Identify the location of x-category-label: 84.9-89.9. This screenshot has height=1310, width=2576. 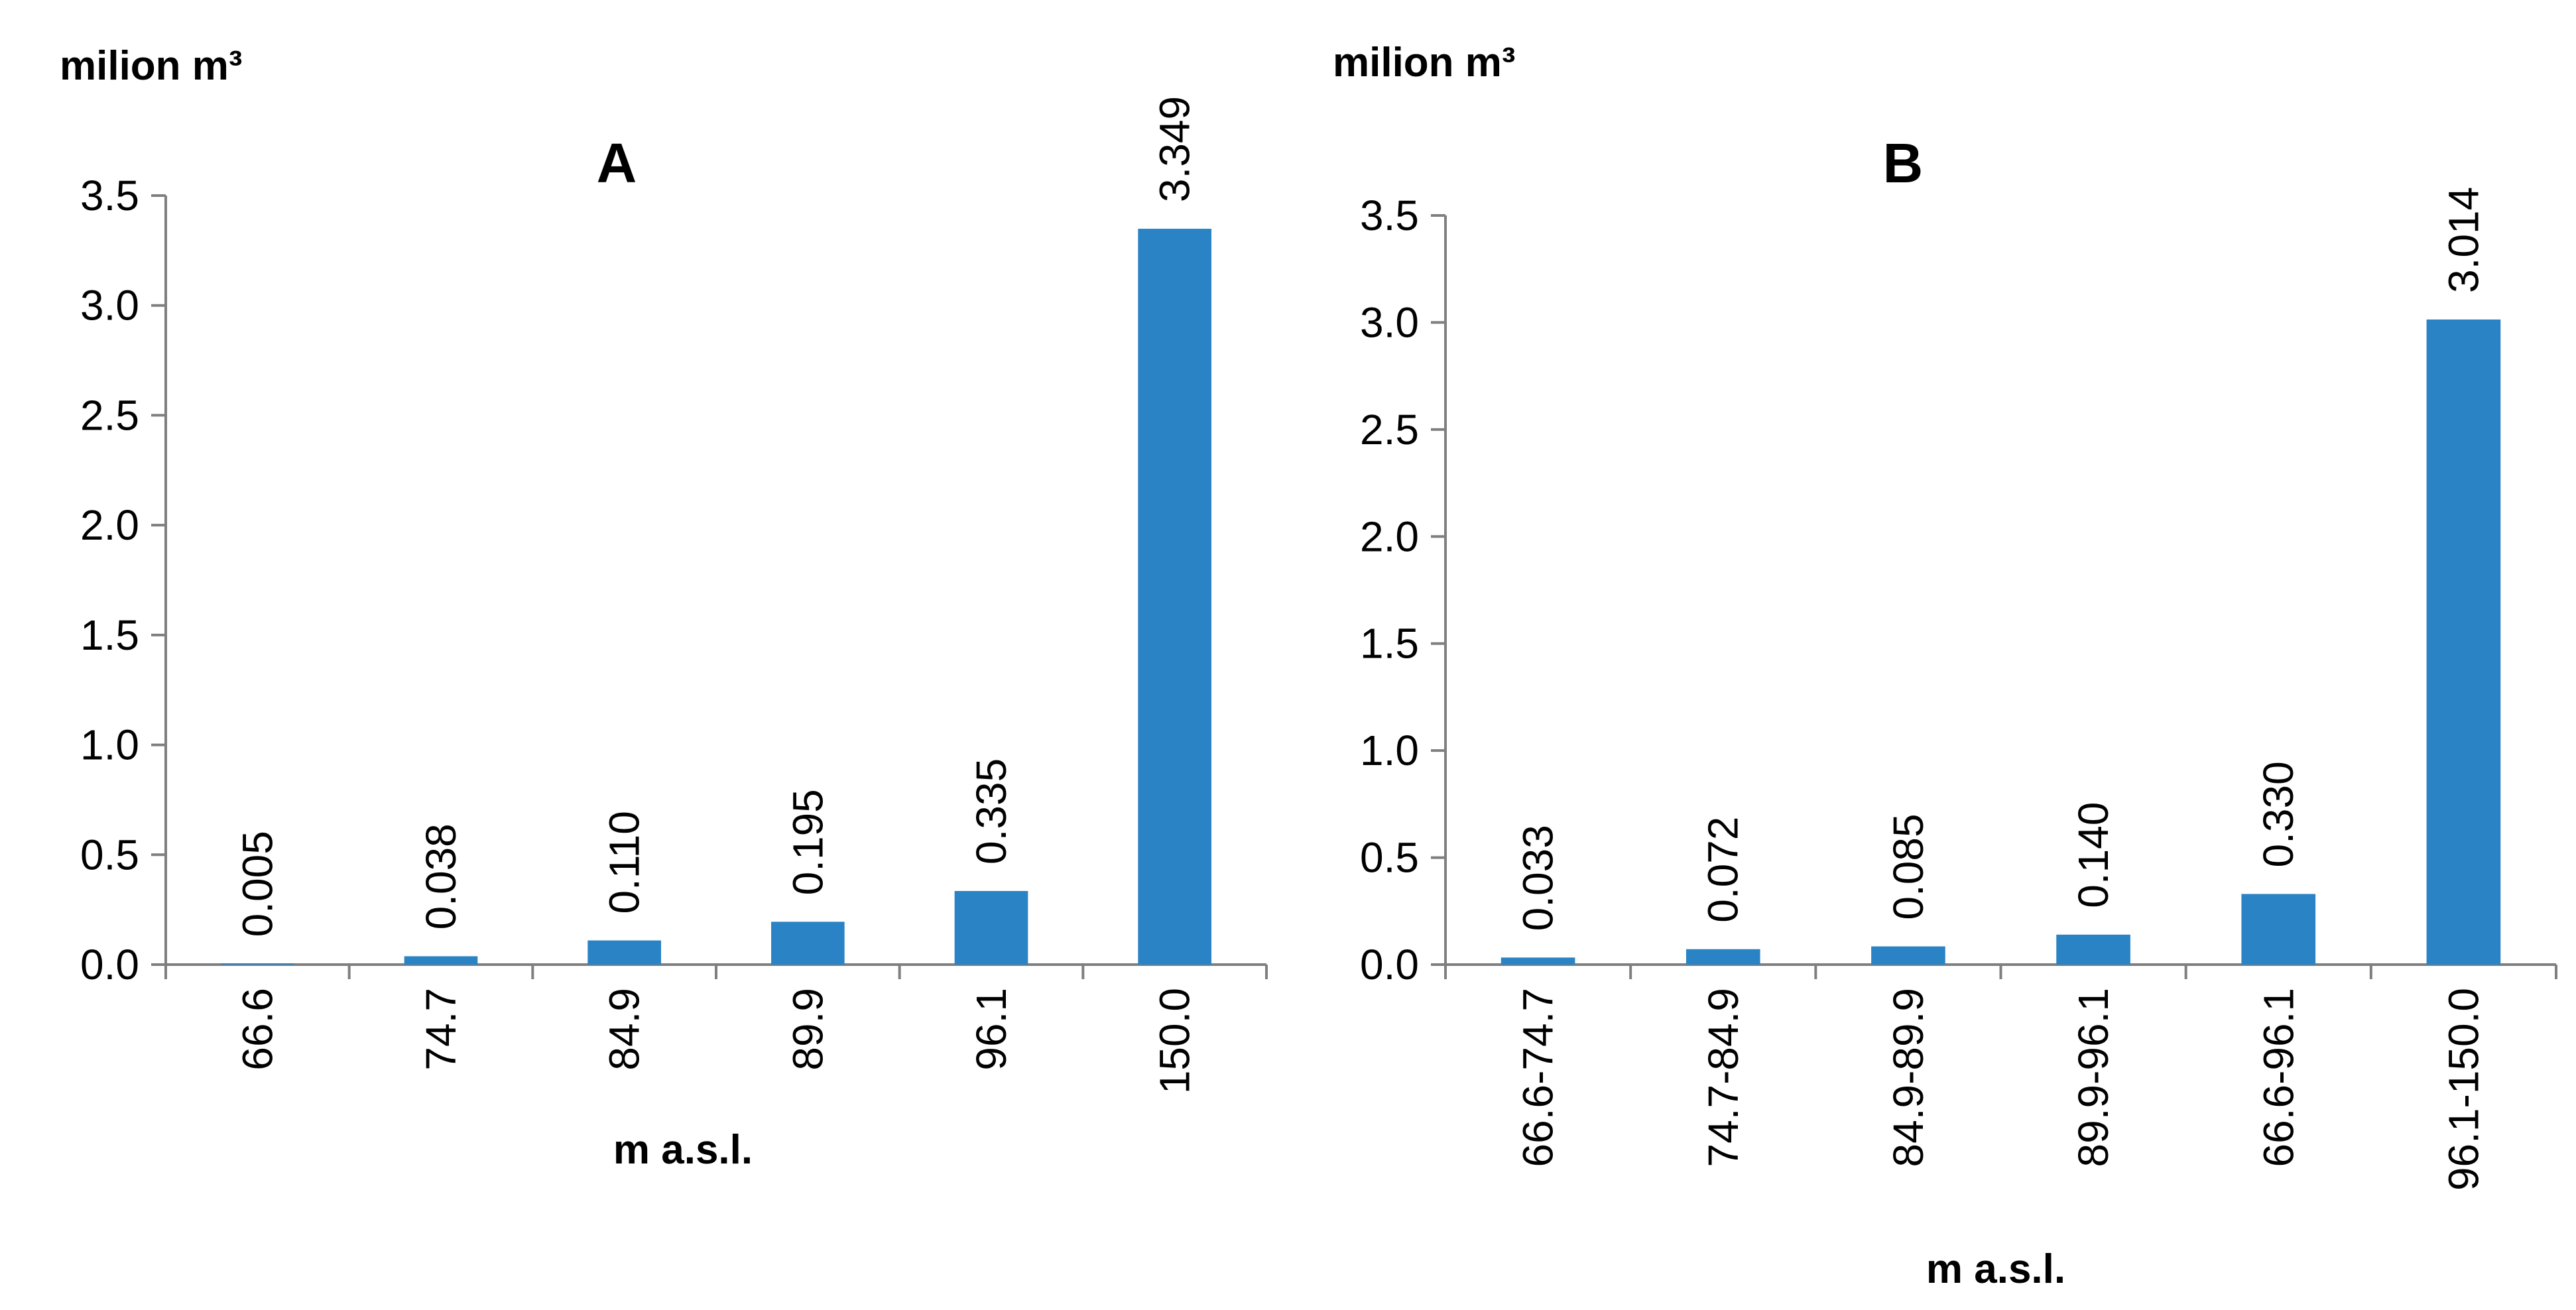
(1908, 1077).